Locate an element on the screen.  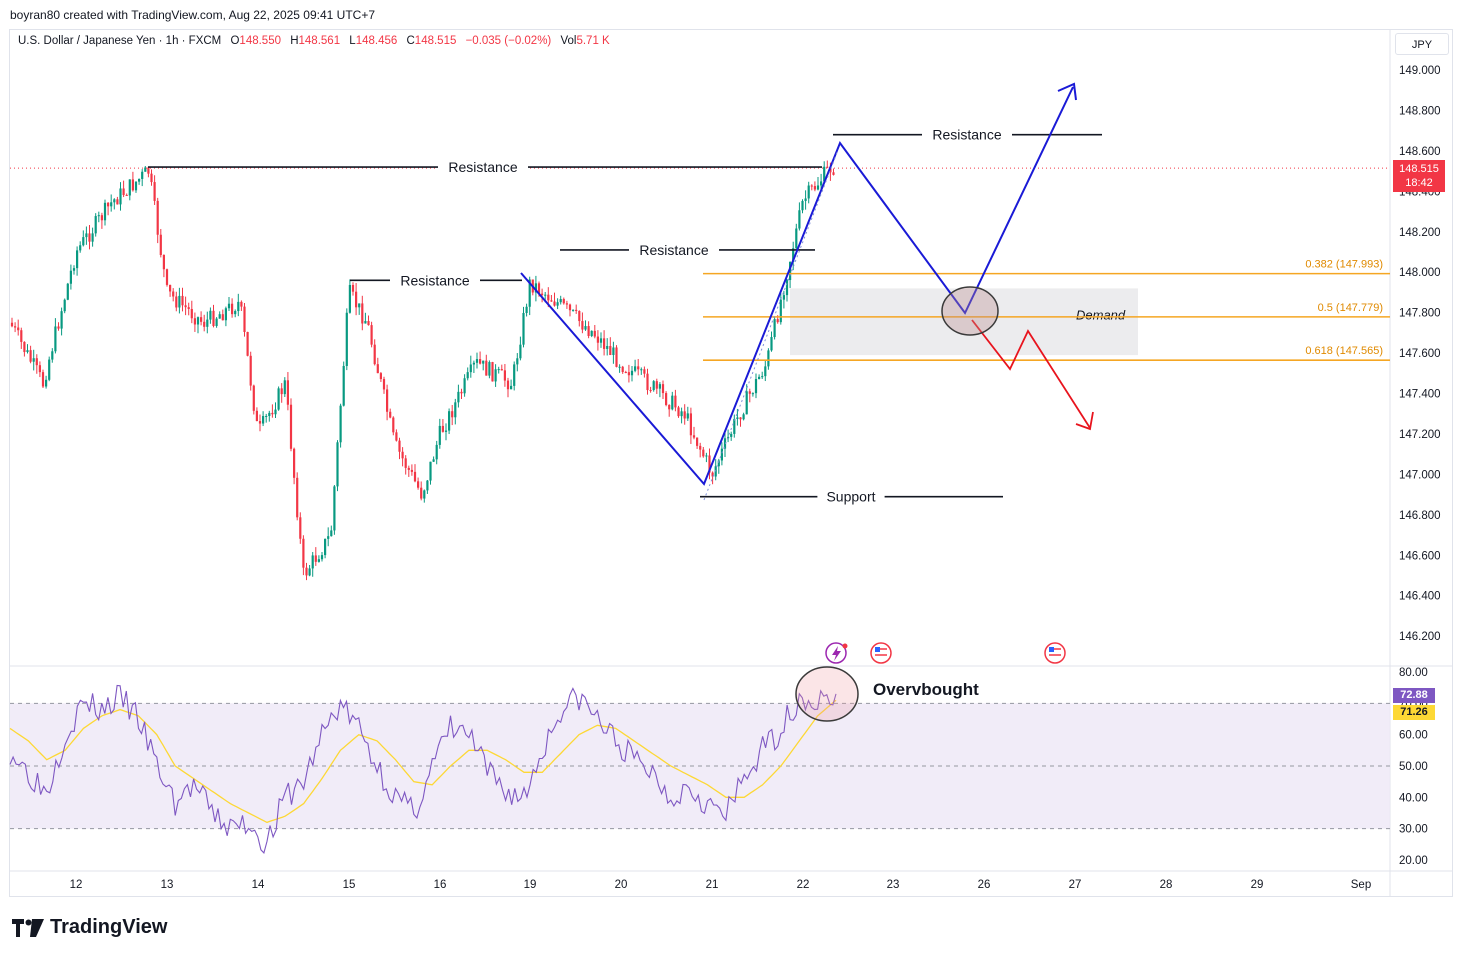
tradingview-logo-icon is located at coordinates (28, 927).